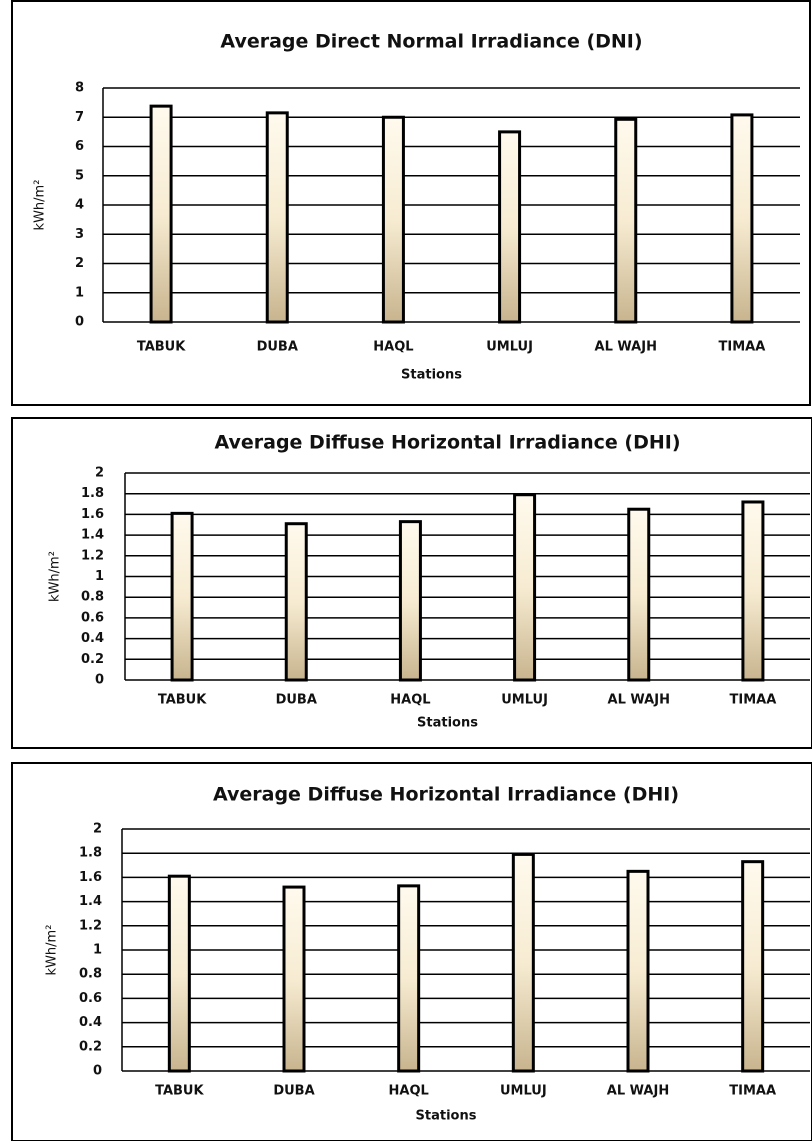  What do you see at coordinates (79, 205) in the screenshot?
I see `y-tick-label: 4` at bounding box center [79, 205].